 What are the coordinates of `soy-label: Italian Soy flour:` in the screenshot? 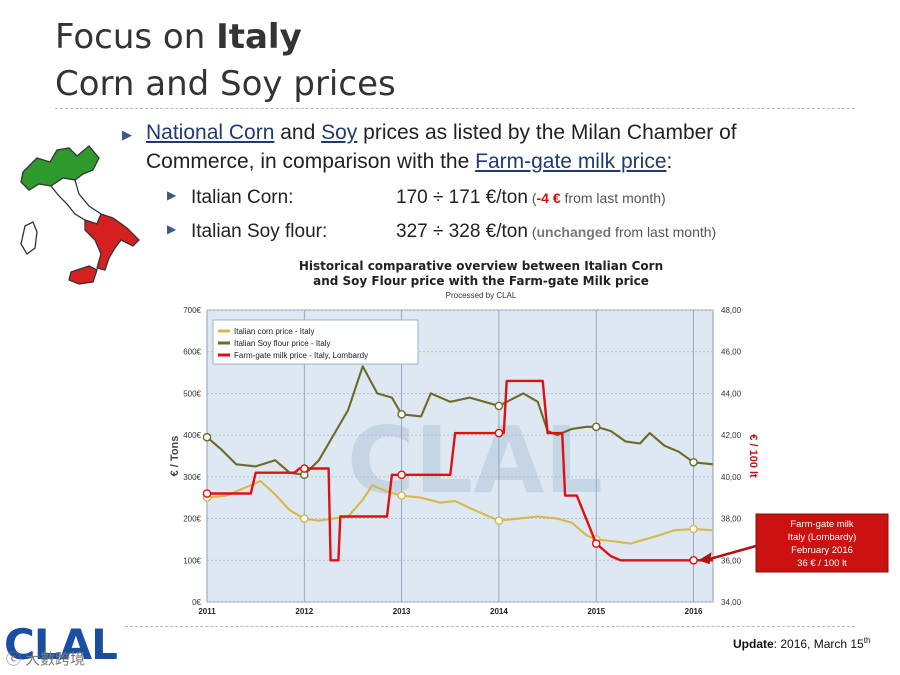 It's located at (259, 231).